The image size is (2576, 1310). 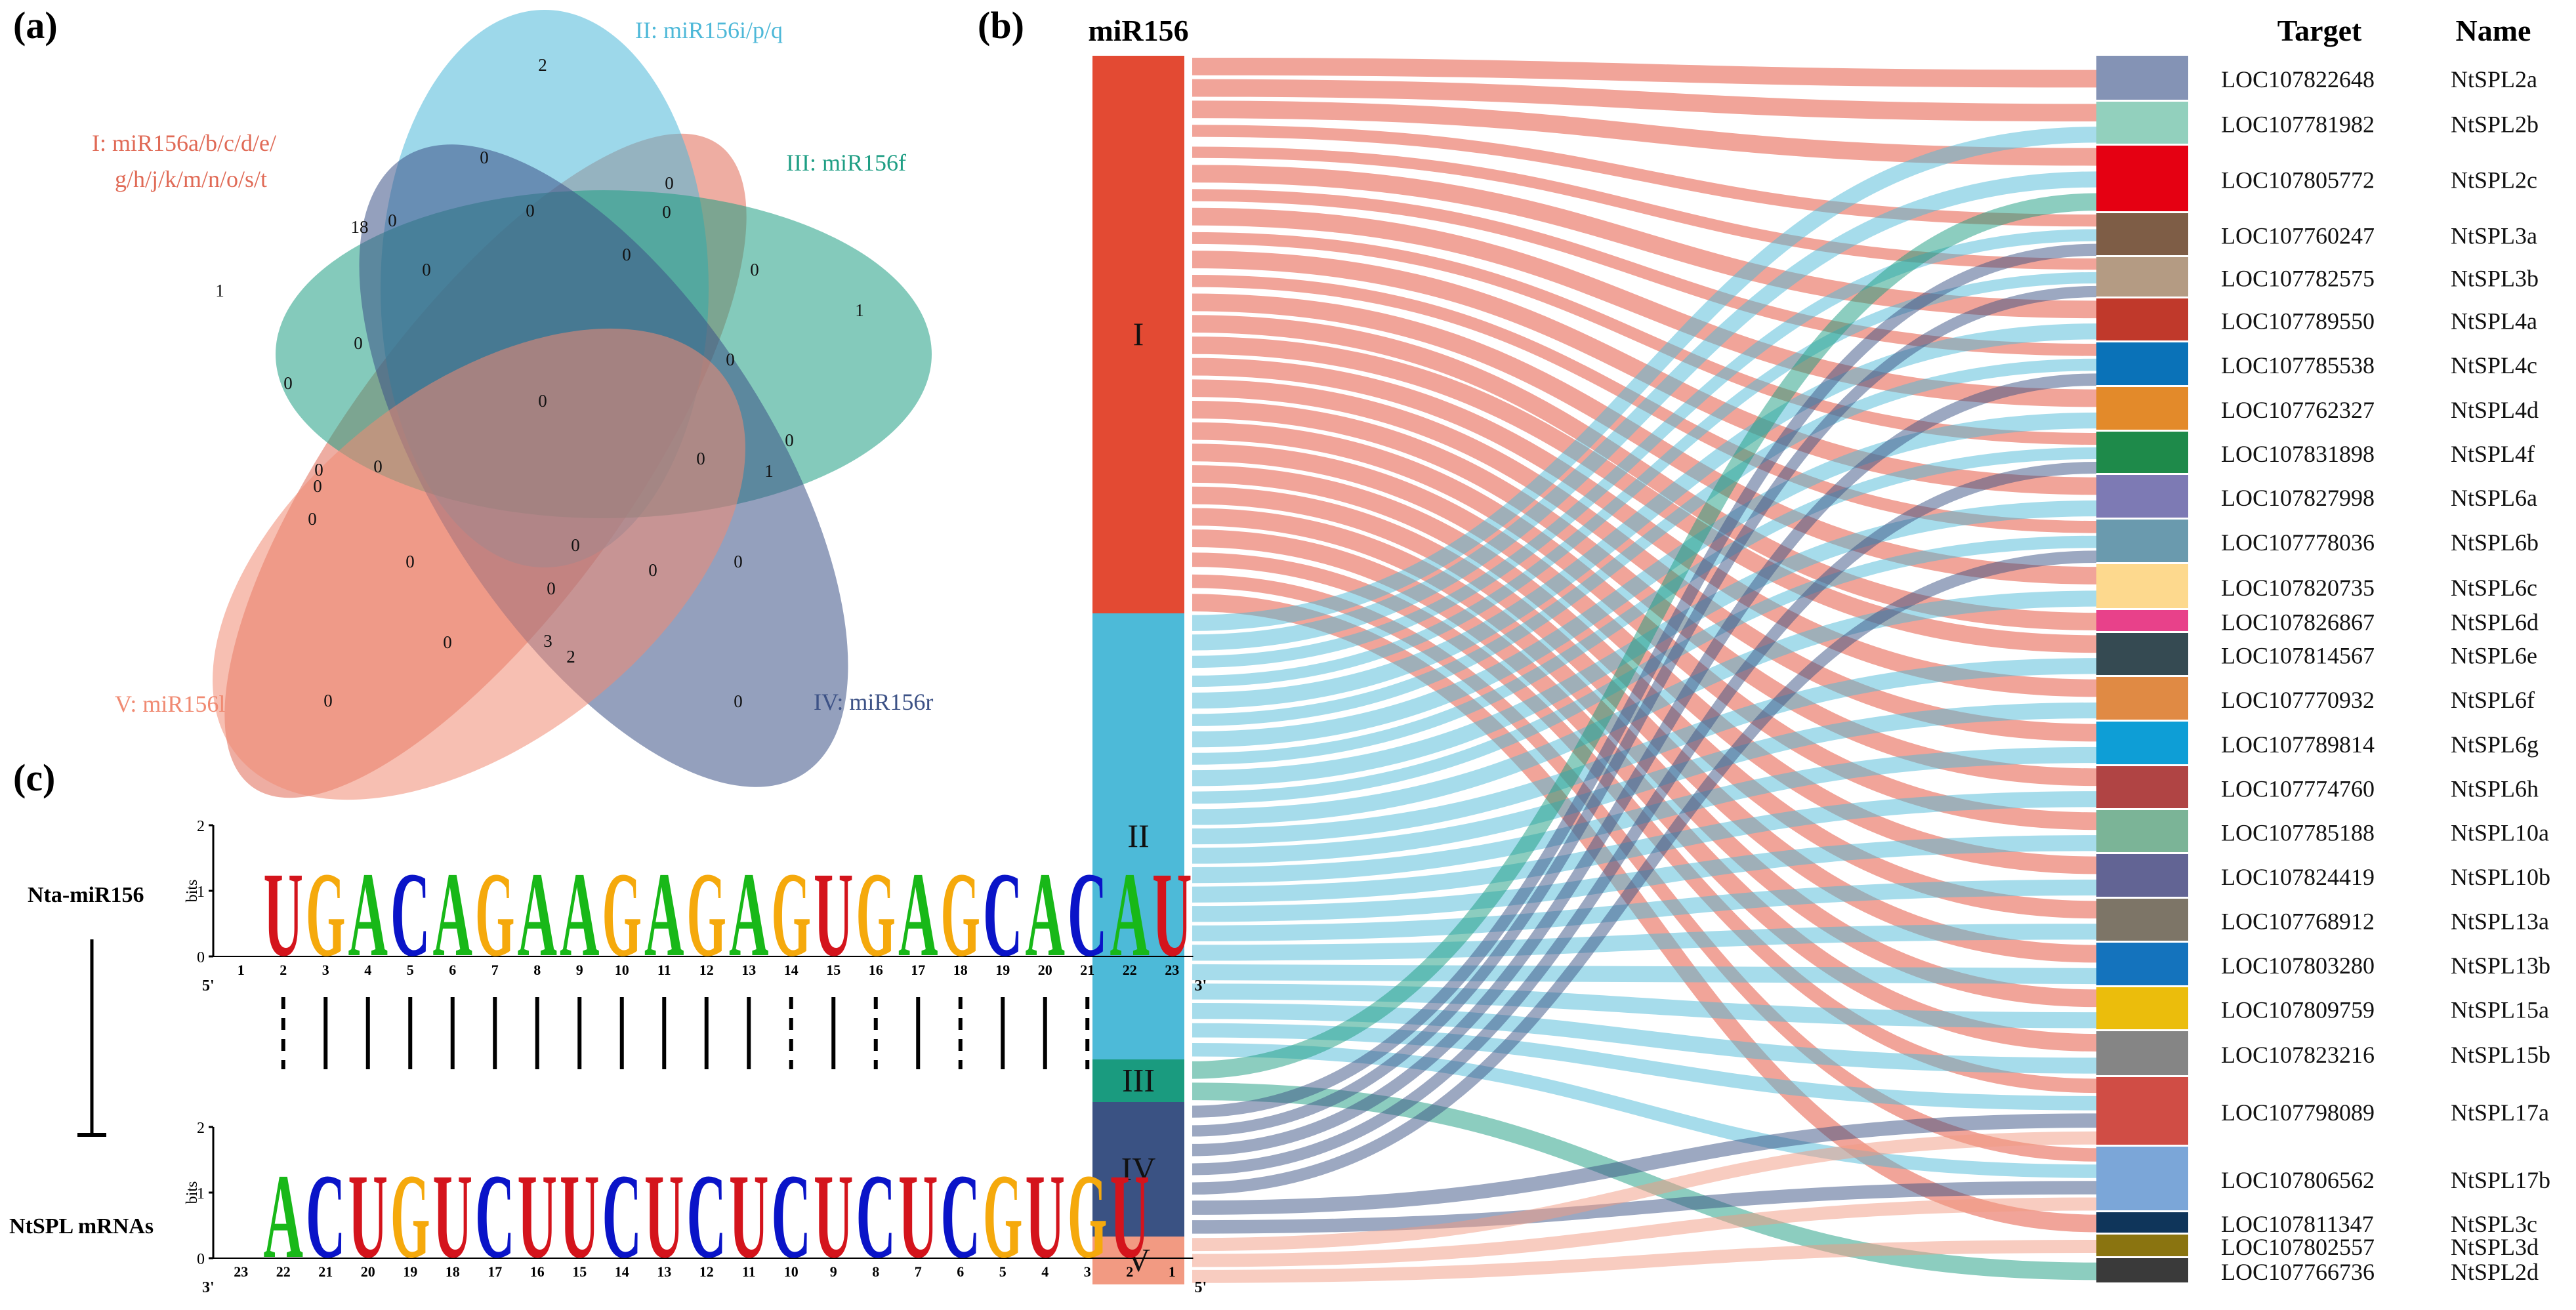 I want to click on logo-position: 5, so click(x=1003, y=1271).